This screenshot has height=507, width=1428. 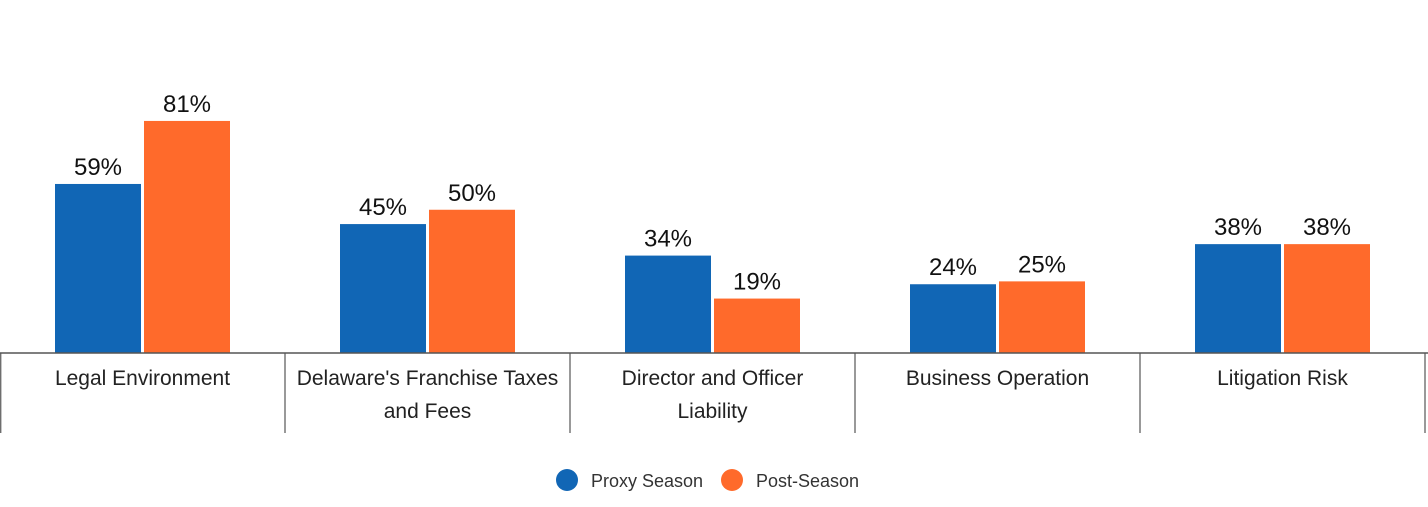 I want to click on data-label-proxy-4: 38%, so click(x=1238, y=227).